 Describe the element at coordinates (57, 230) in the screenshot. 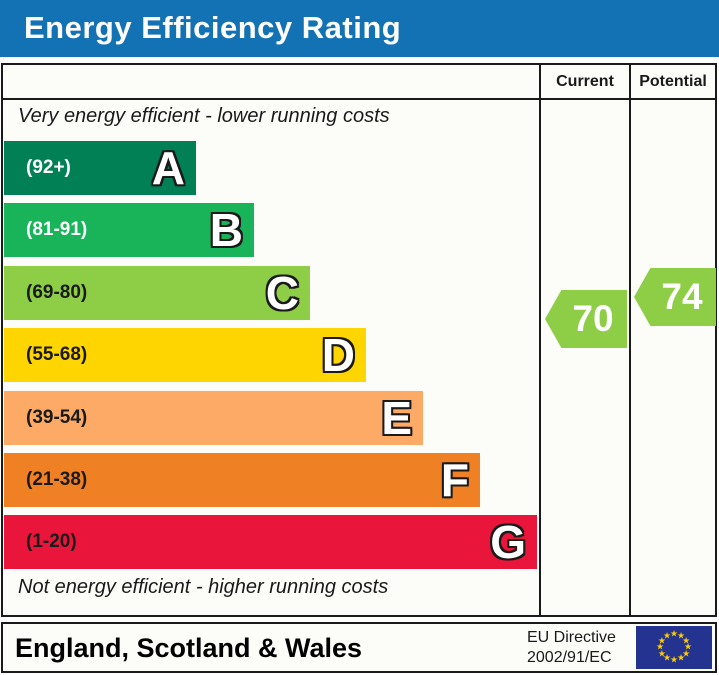

I see `band-range-b: (81-91)` at that location.